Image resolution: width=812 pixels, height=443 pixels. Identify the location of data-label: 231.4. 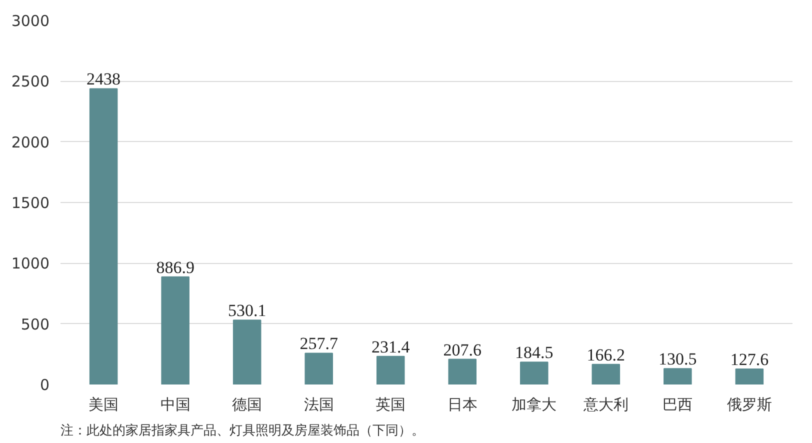
(390, 346).